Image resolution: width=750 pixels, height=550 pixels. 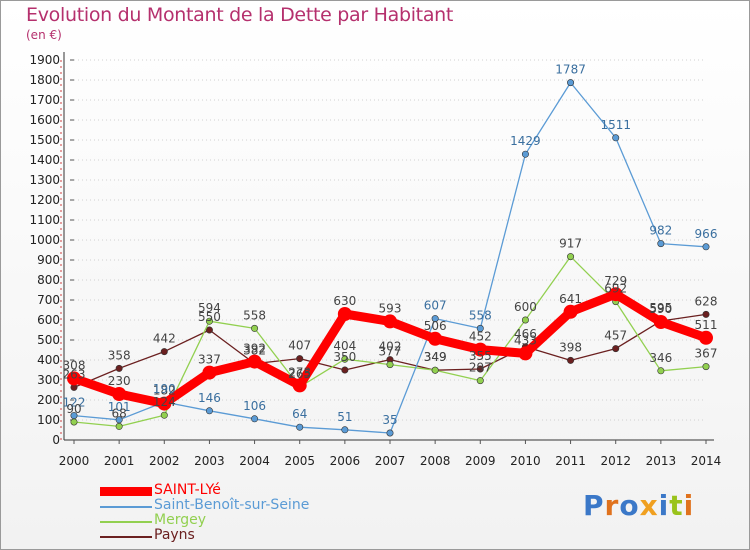 What do you see at coordinates (660, 309) in the screenshot?
I see `data-label: 590` at bounding box center [660, 309].